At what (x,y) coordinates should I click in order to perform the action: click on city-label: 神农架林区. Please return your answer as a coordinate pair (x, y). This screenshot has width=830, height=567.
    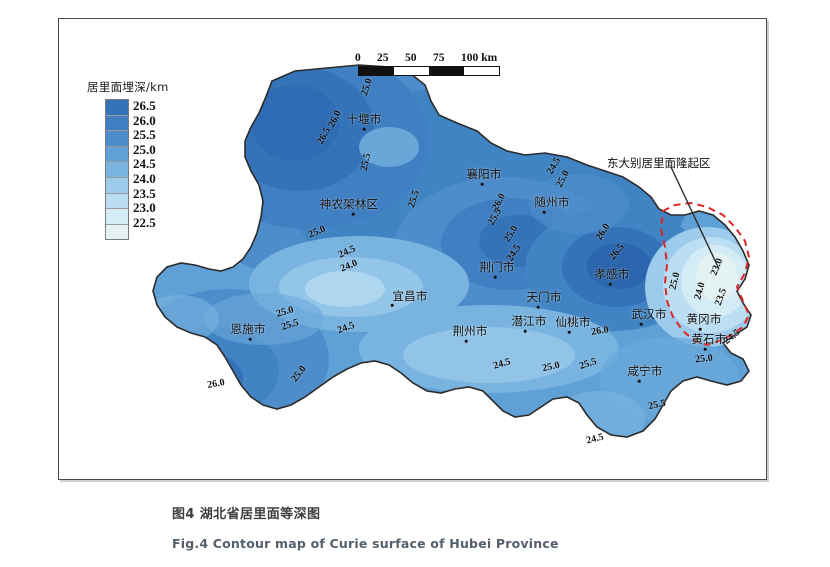
    Looking at the image, I should click on (349, 204).